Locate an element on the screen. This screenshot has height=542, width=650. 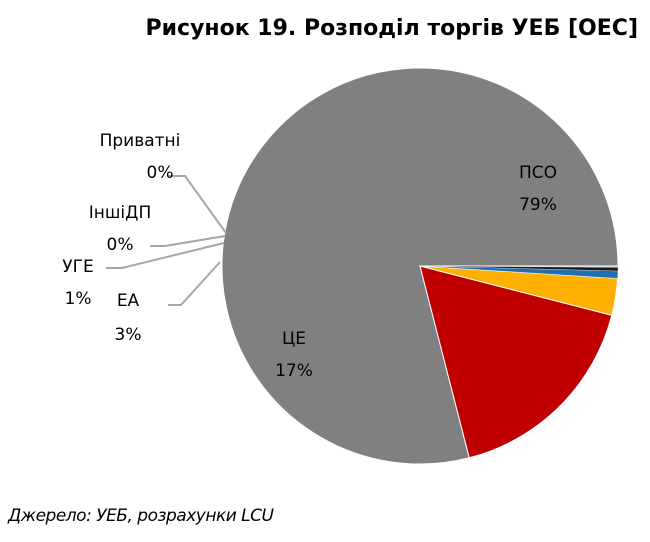
chart-source: Джерело: УЕБ, розрахунки LCU is located at coordinates (141, 516).